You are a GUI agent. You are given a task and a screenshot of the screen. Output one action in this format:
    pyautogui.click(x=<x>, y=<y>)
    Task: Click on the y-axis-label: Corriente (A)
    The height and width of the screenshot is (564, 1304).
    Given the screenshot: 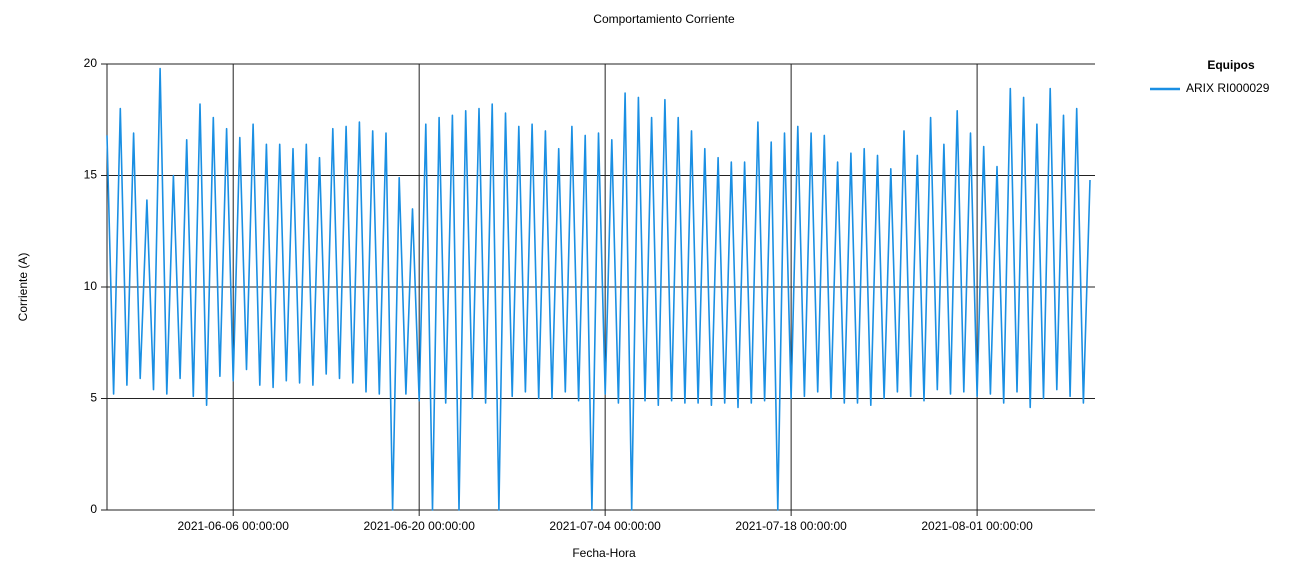 What is the action you would take?
    pyautogui.click(x=23, y=287)
    